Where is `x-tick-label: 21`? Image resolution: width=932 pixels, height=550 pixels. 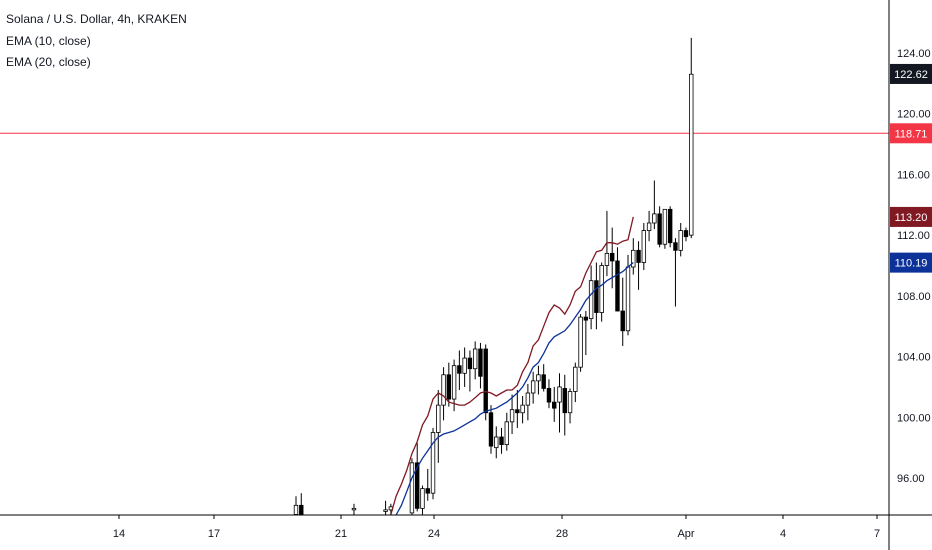 x-tick-label: 21 is located at coordinates (341, 534).